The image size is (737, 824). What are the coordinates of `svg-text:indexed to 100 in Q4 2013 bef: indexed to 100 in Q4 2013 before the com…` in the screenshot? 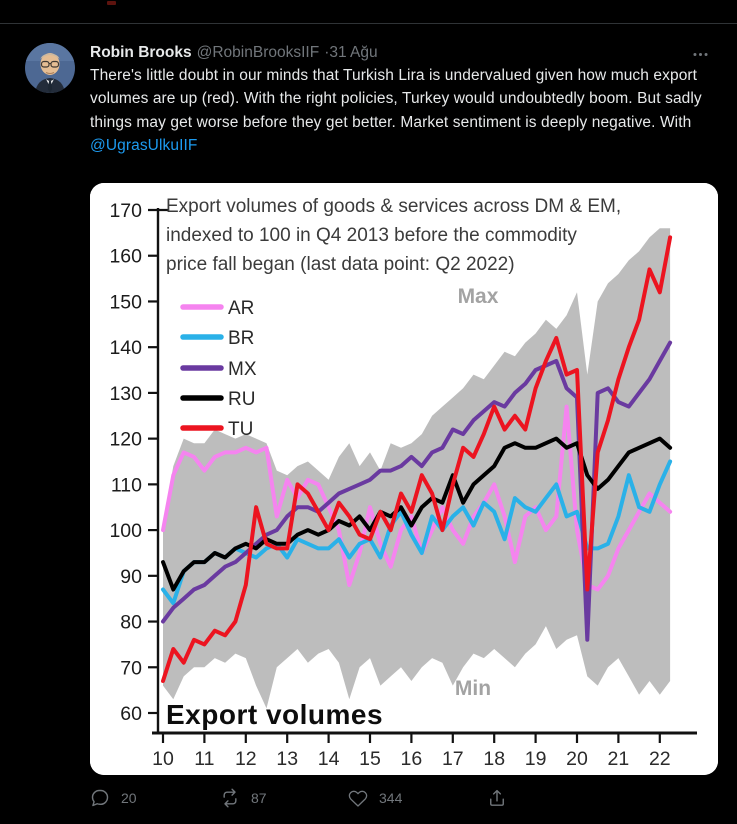 It's located at (371, 235).